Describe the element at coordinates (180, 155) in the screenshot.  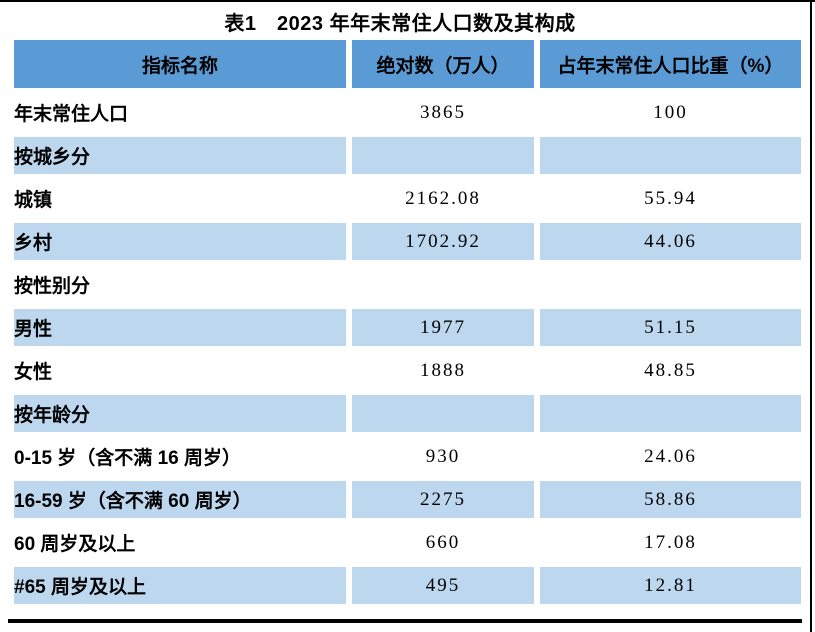
I see `row-label: 按城乡分` at that location.